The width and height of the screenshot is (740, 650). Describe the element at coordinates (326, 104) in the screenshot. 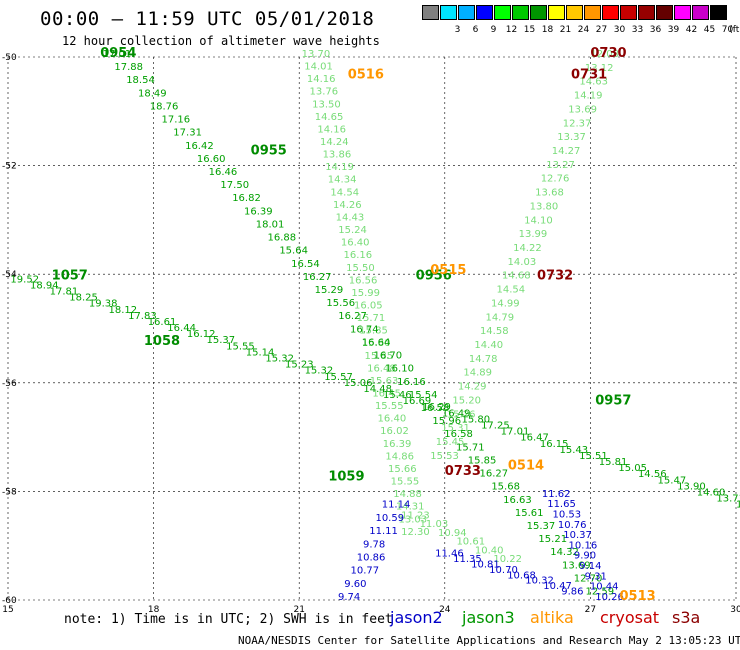

I see `swh-value: 13.50` at that location.